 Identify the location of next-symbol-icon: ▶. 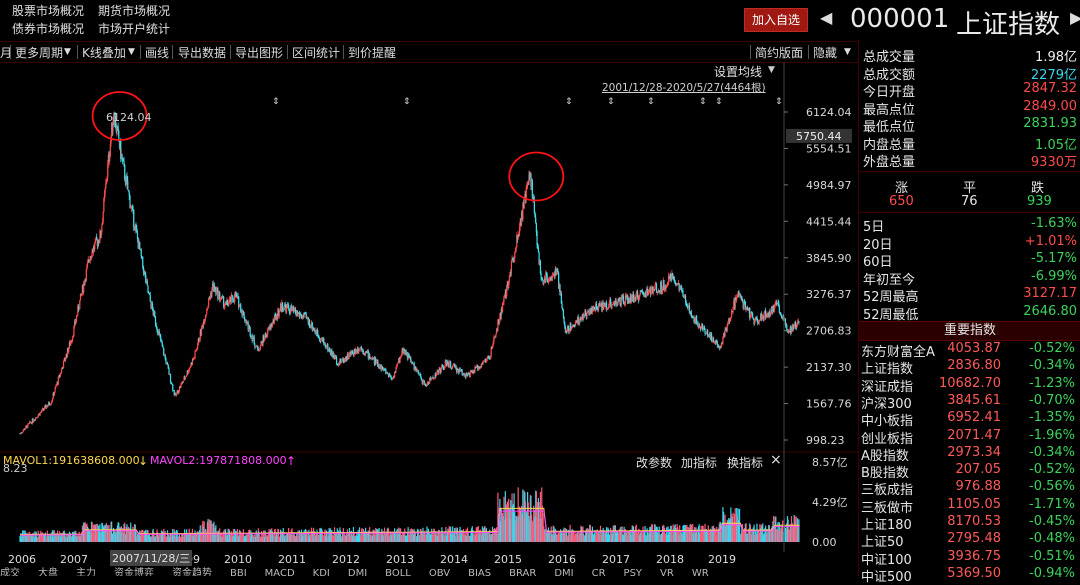
(1075, 17).